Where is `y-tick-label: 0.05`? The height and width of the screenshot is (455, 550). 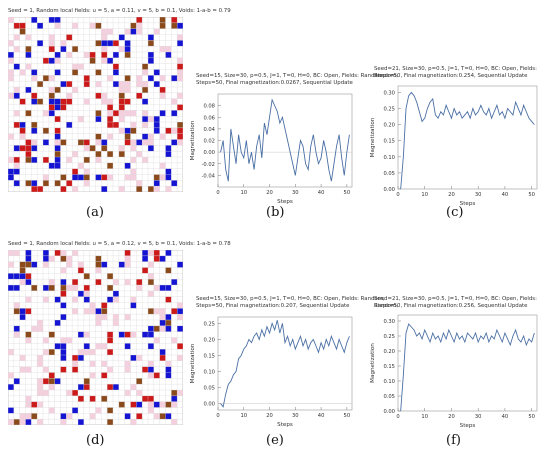
y-tick-label: 0.05 is located at coordinates (209, 389).